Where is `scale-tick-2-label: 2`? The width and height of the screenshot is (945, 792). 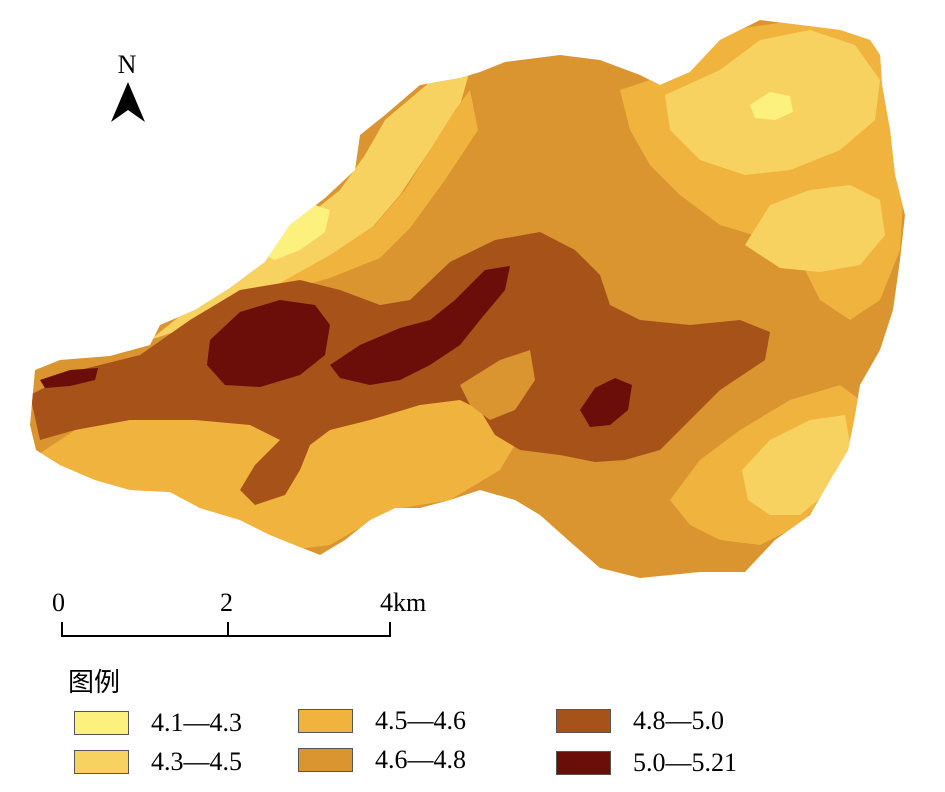 scale-tick-2-label: 2 is located at coordinates (226, 602).